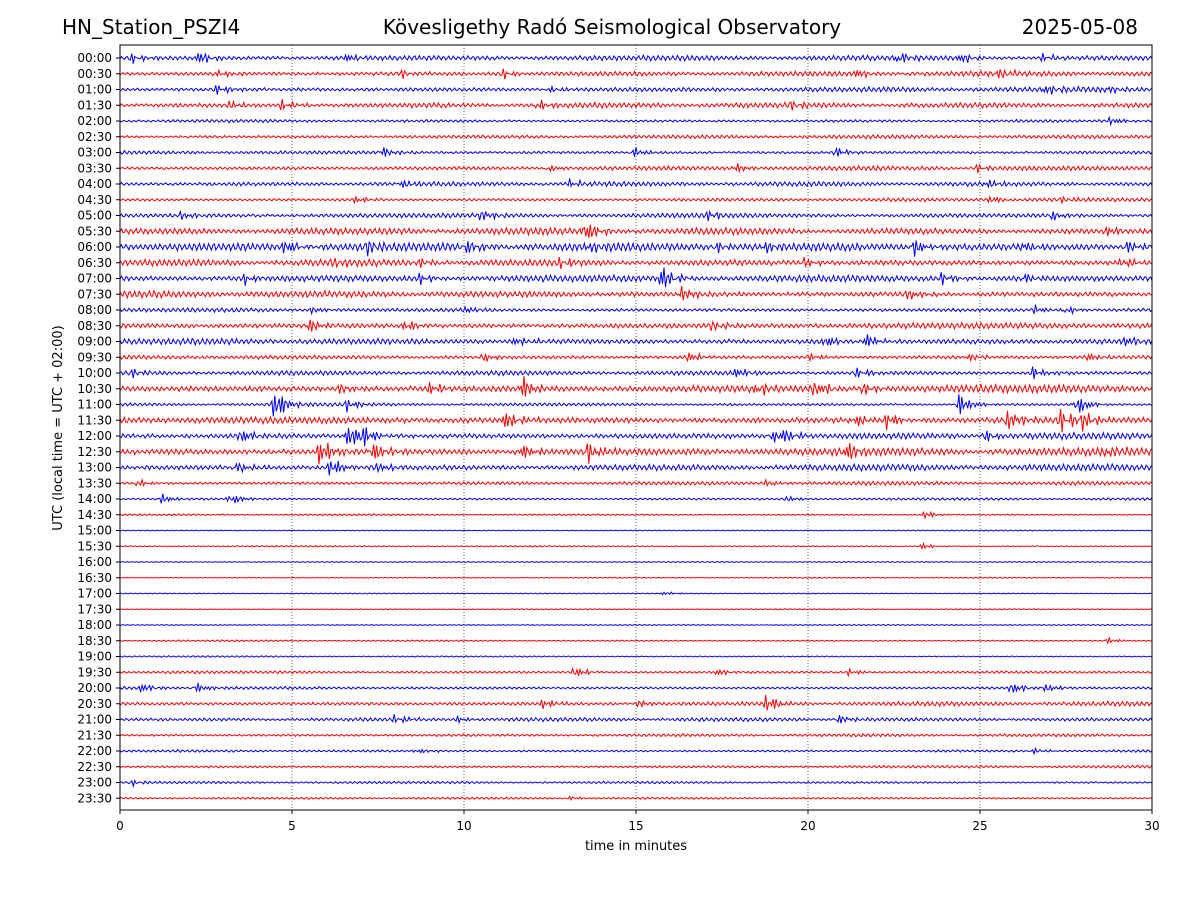  Describe the element at coordinates (94, 231) in the screenshot. I see `row-label: 05:30` at that location.